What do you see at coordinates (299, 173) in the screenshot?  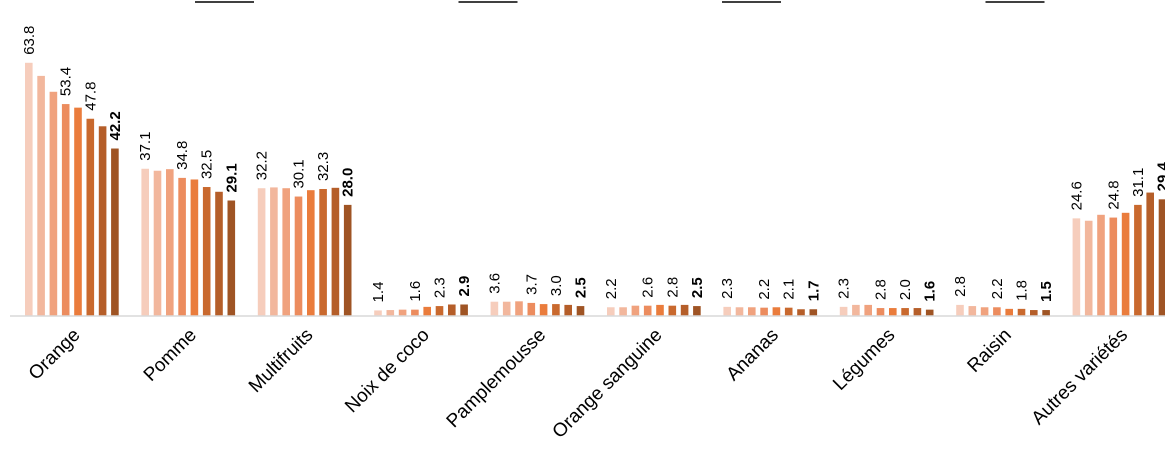 I see `data-label: 30.1` at bounding box center [299, 173].